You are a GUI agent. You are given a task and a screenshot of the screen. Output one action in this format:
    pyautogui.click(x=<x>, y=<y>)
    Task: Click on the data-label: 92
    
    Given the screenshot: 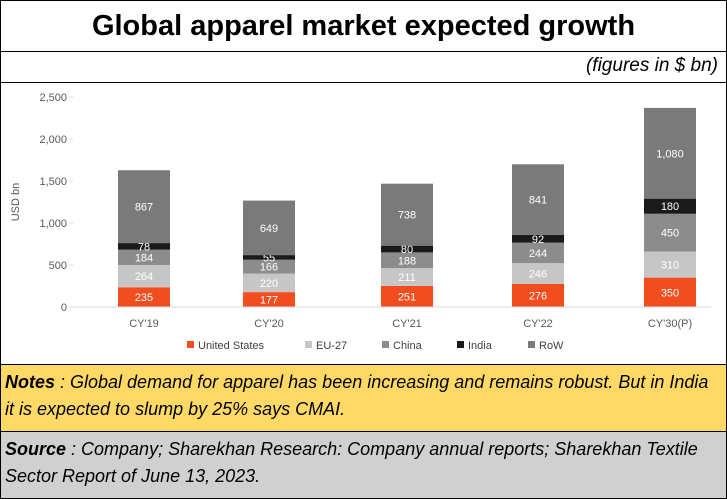 What is the action you would take?
    pyautogui.click(x=538, y=240)
    